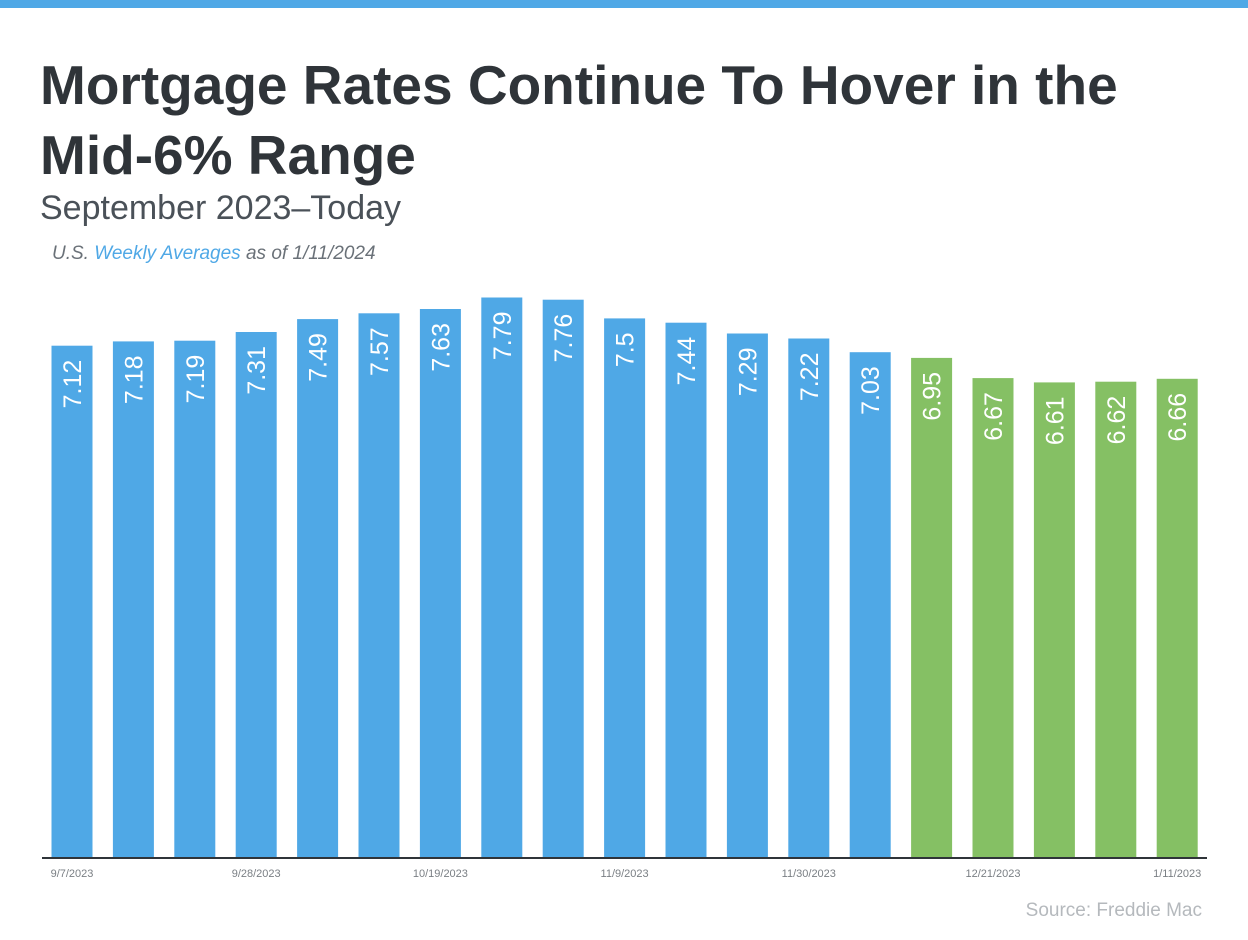 The width and height of the screenshot is (1248, 940). Describe the element at coordinates (626, 349) in the screenshot. I see `bar-value-label: 7.5` at that location.